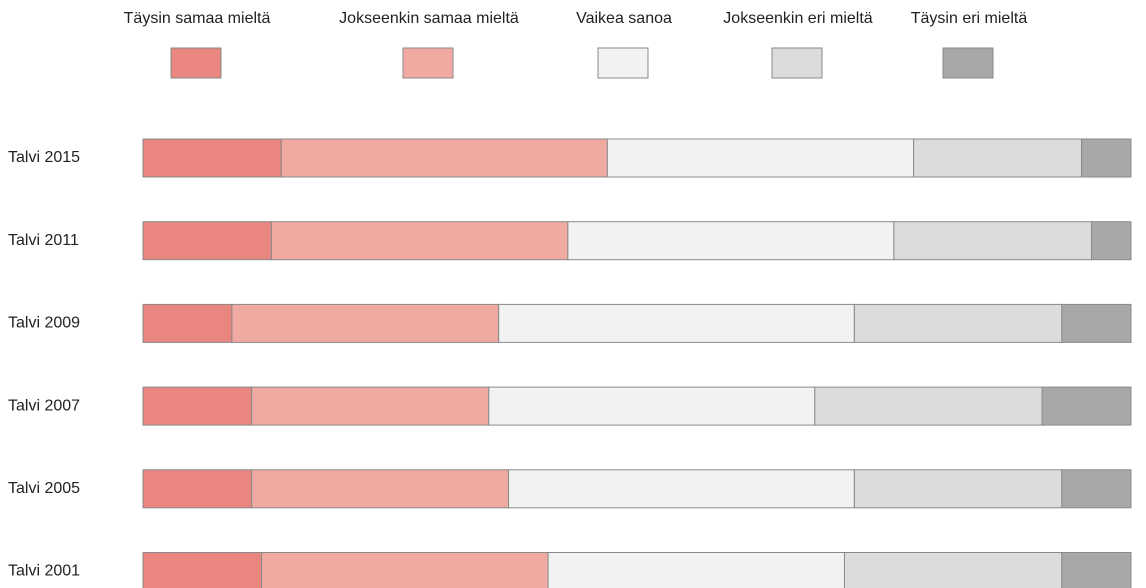  I want to click on y-tick-label: Talvi 2011, so click(43, 240).